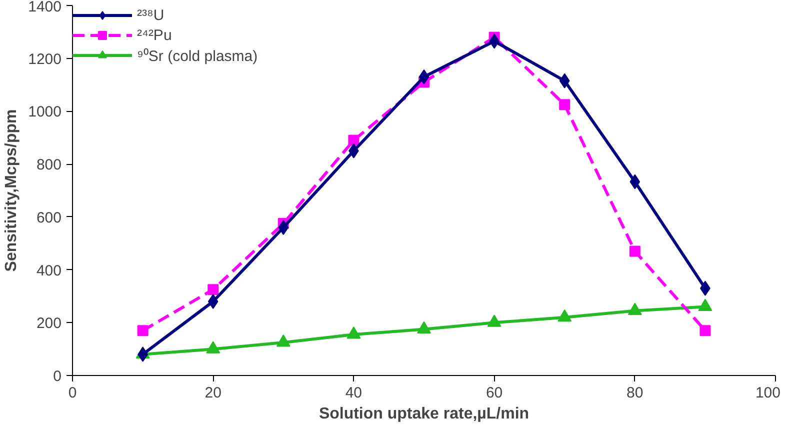 The height and width of the screenshot is (432, 789). I want to click on x-tick-label: 80, so click(635, 393).